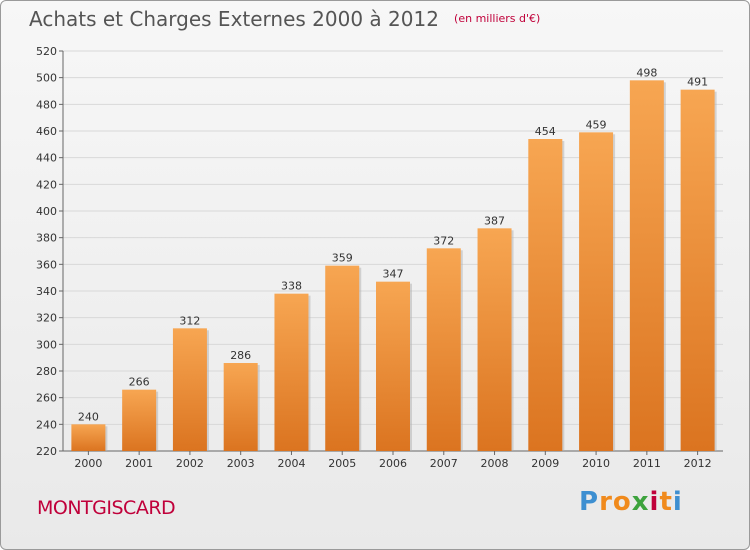 The width and height of the screenshot is (750, 550). What do you see at coordinates (697, 270) in the screenshot?
I see `bar-2012` at bounding box center [697, 270].